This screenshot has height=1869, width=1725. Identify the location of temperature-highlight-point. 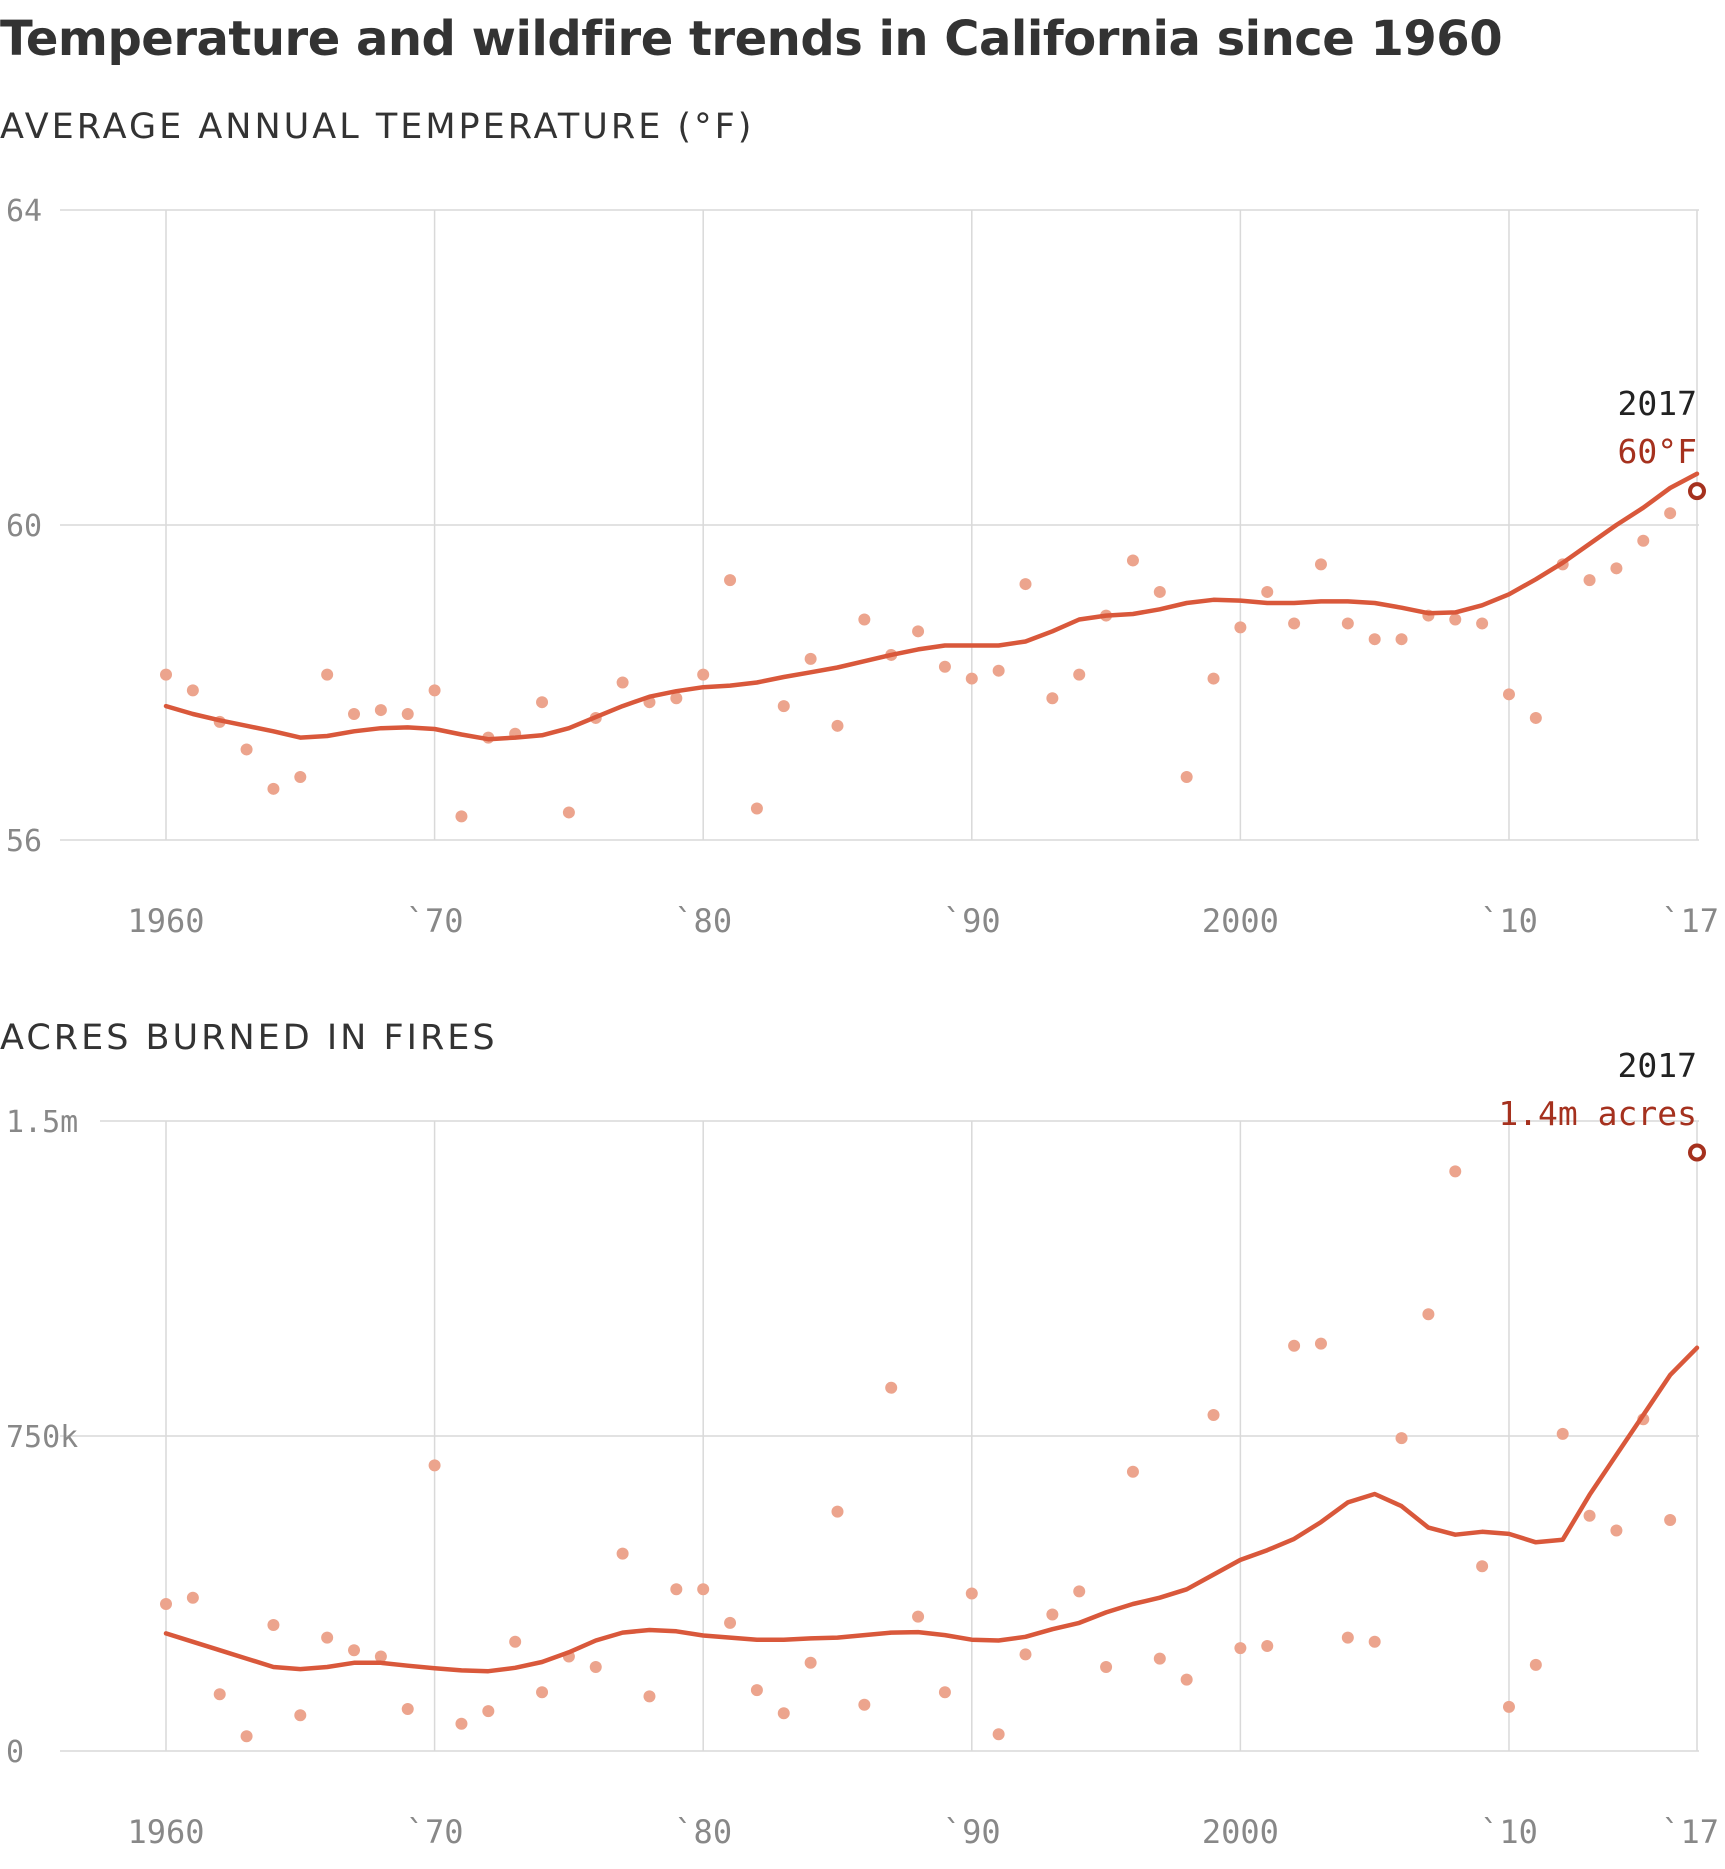
(1697, 491).